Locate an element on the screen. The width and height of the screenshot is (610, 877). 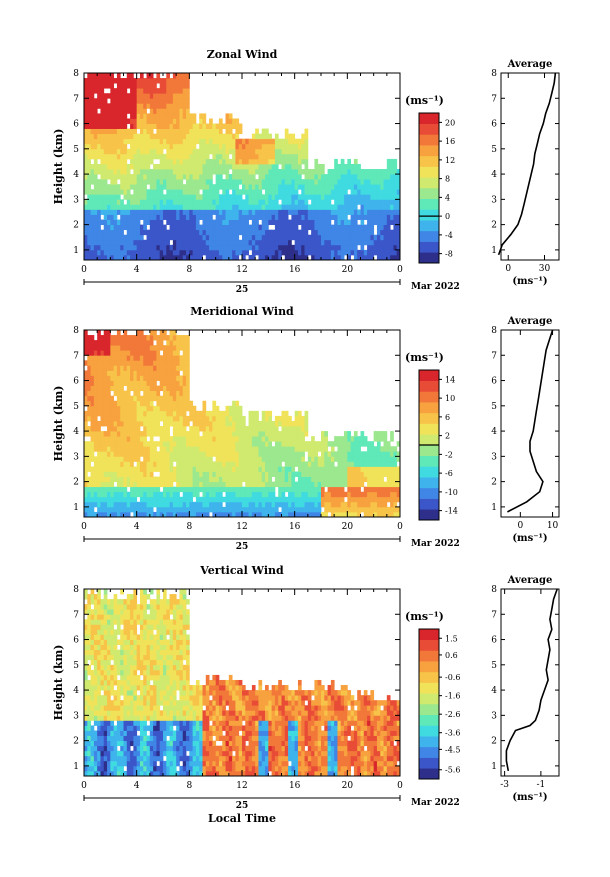
colorbar-tick-label: 0 is located at coordinates (447, 216).